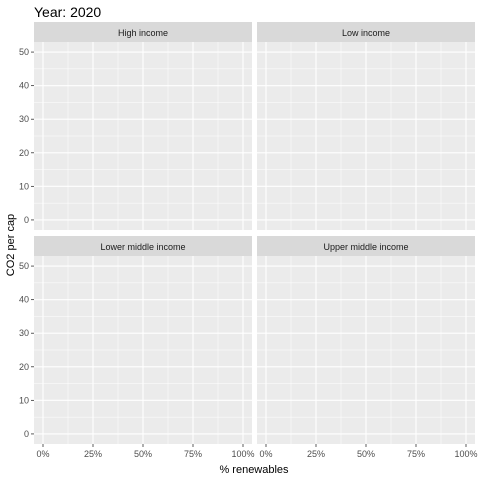 The image size is (480, 480). I want to click on chart-title: Year: 2020, so click(67, 12).